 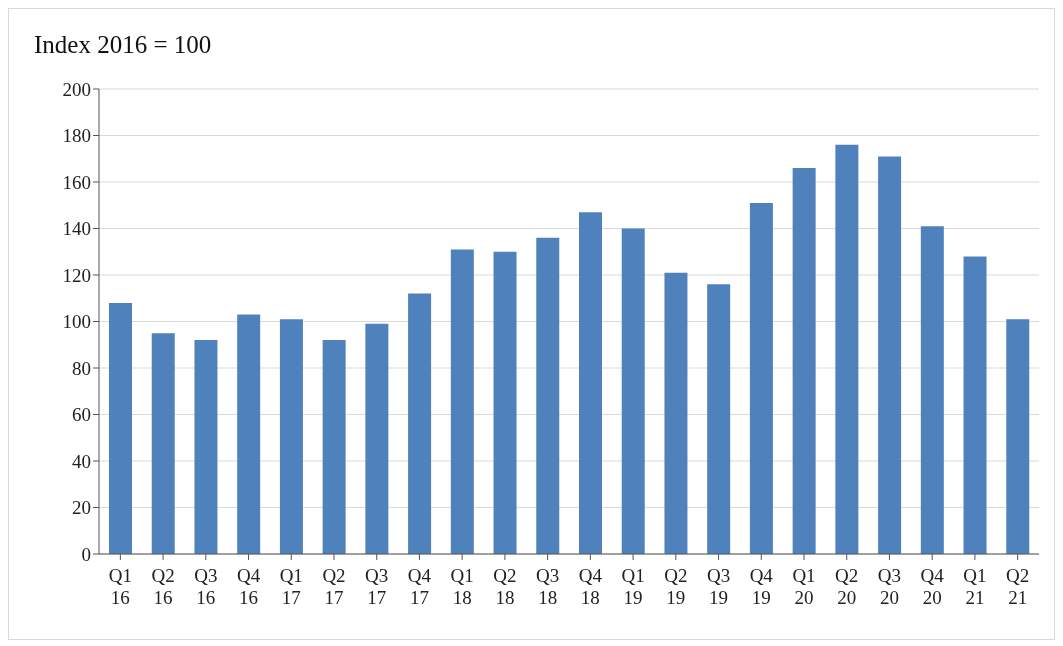 What do you see at coordinates (120, 586) in the screenshot?
I see `x-tick-label: Q1 16` at bounding box center [120, 586].